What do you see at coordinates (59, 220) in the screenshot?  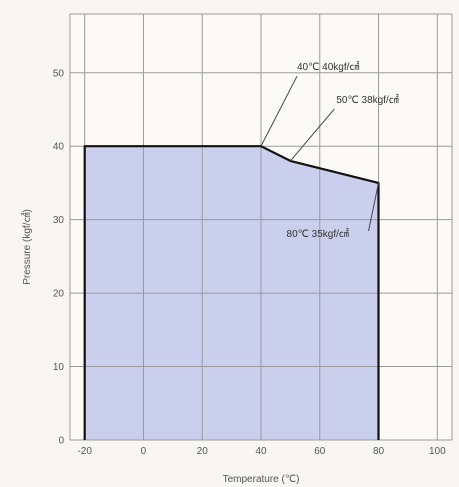 I see `y-tick-label: 30` at bounding box center [59, 220].